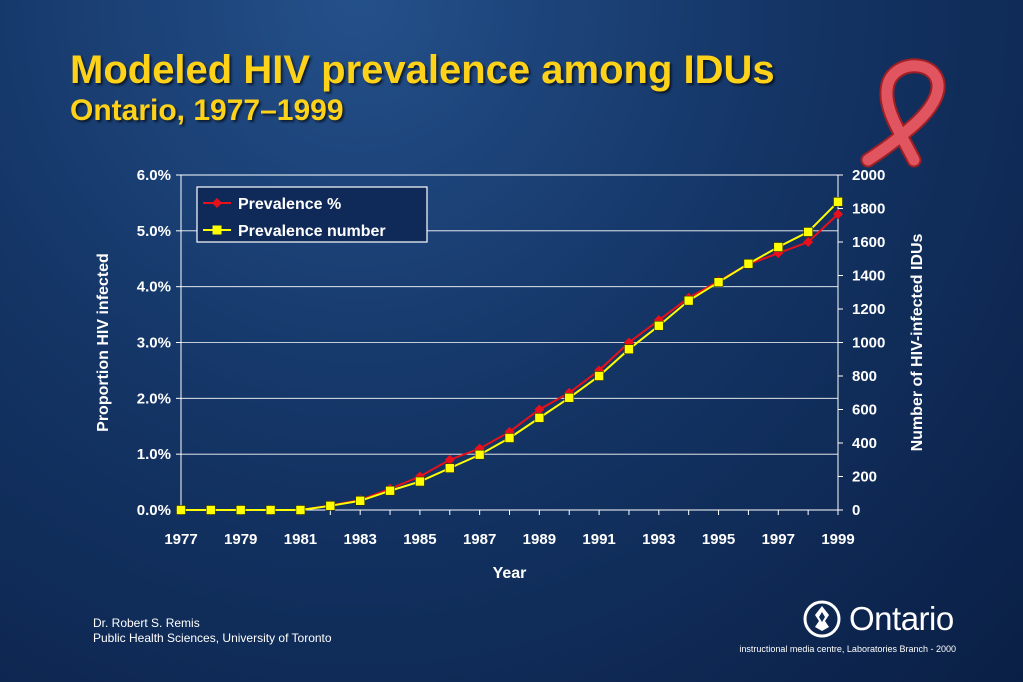 Image resolution: width=1023 pixels, height=682 pixels. Describe the element at coordinates (312, 214) in the screenshot. I see `legend` at that location.